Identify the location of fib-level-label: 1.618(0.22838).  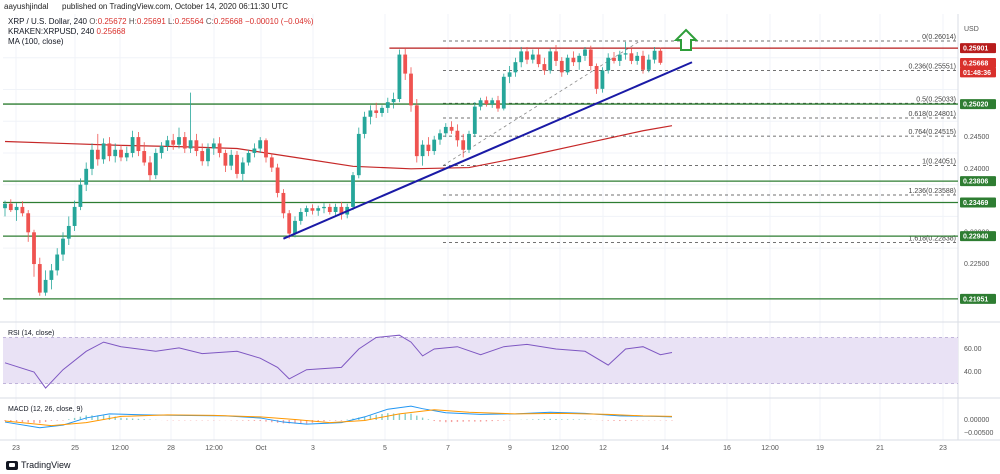
(932, 239).